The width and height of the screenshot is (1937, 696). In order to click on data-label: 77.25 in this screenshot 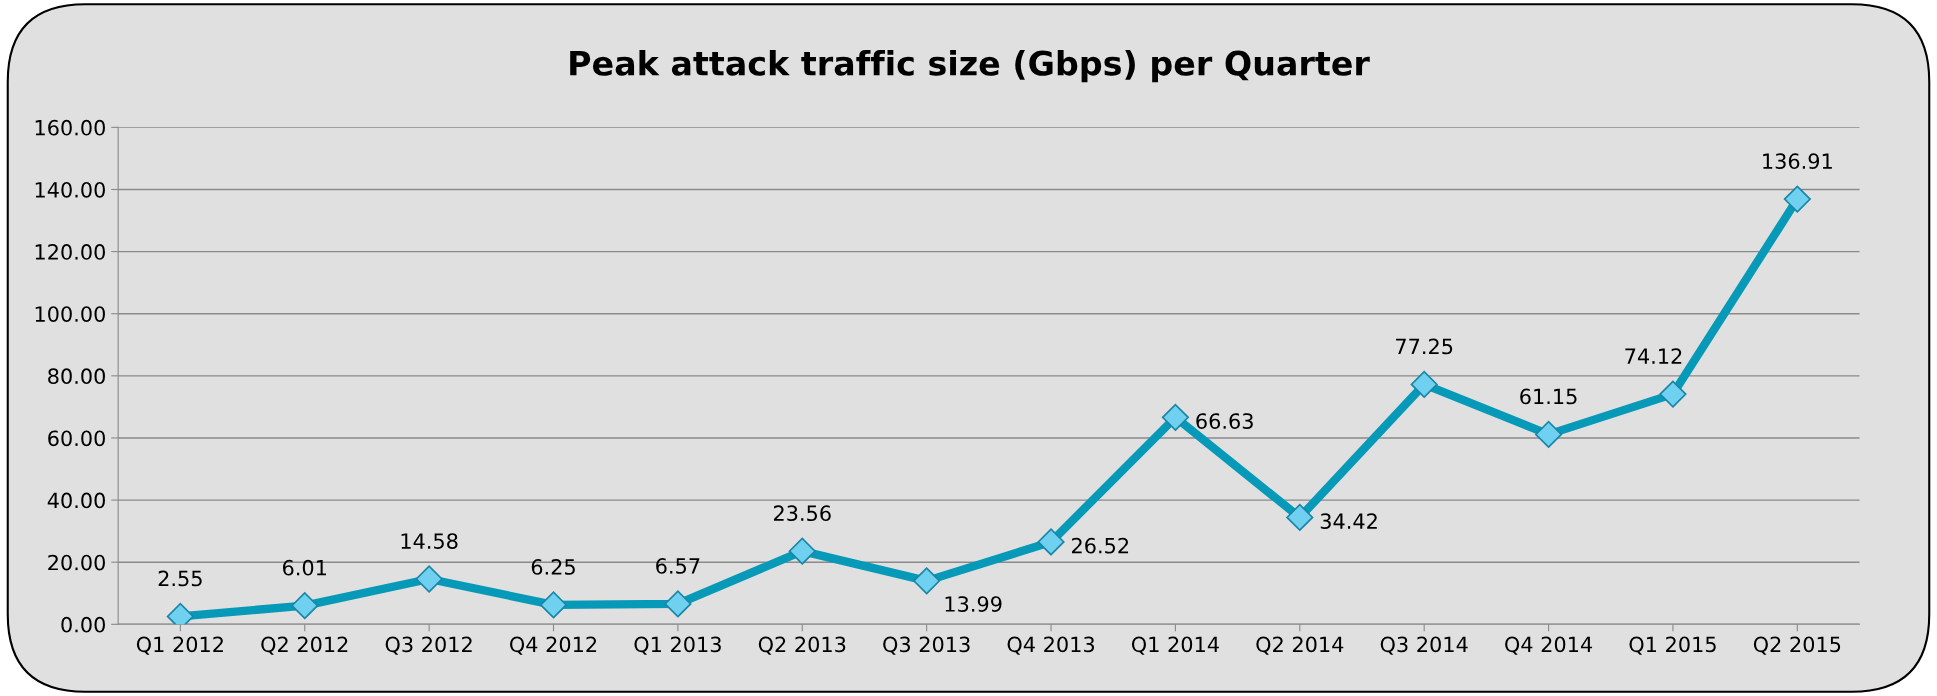, I will do `click(1424, 346)`.